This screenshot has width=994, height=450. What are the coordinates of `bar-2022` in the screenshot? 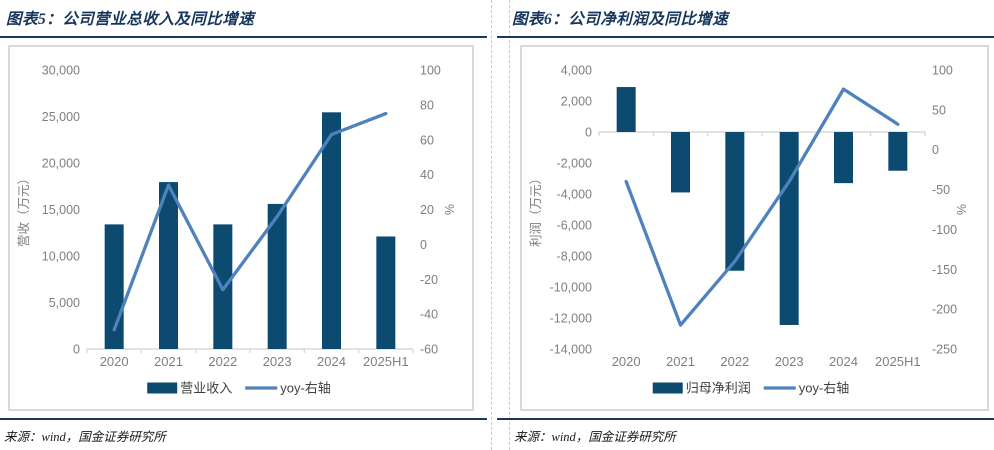 It's located at (735, 201).